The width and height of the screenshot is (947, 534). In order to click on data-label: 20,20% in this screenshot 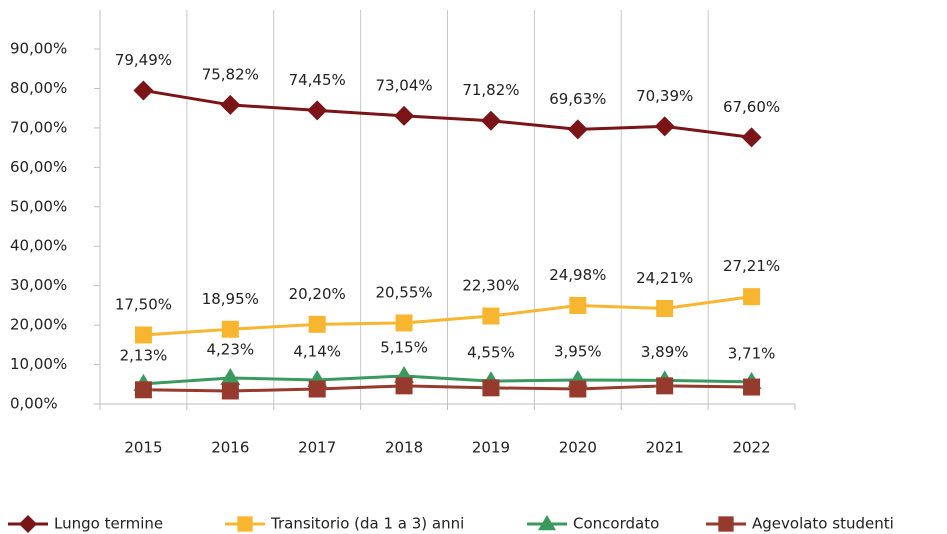, I will do `click(317, 294)`.